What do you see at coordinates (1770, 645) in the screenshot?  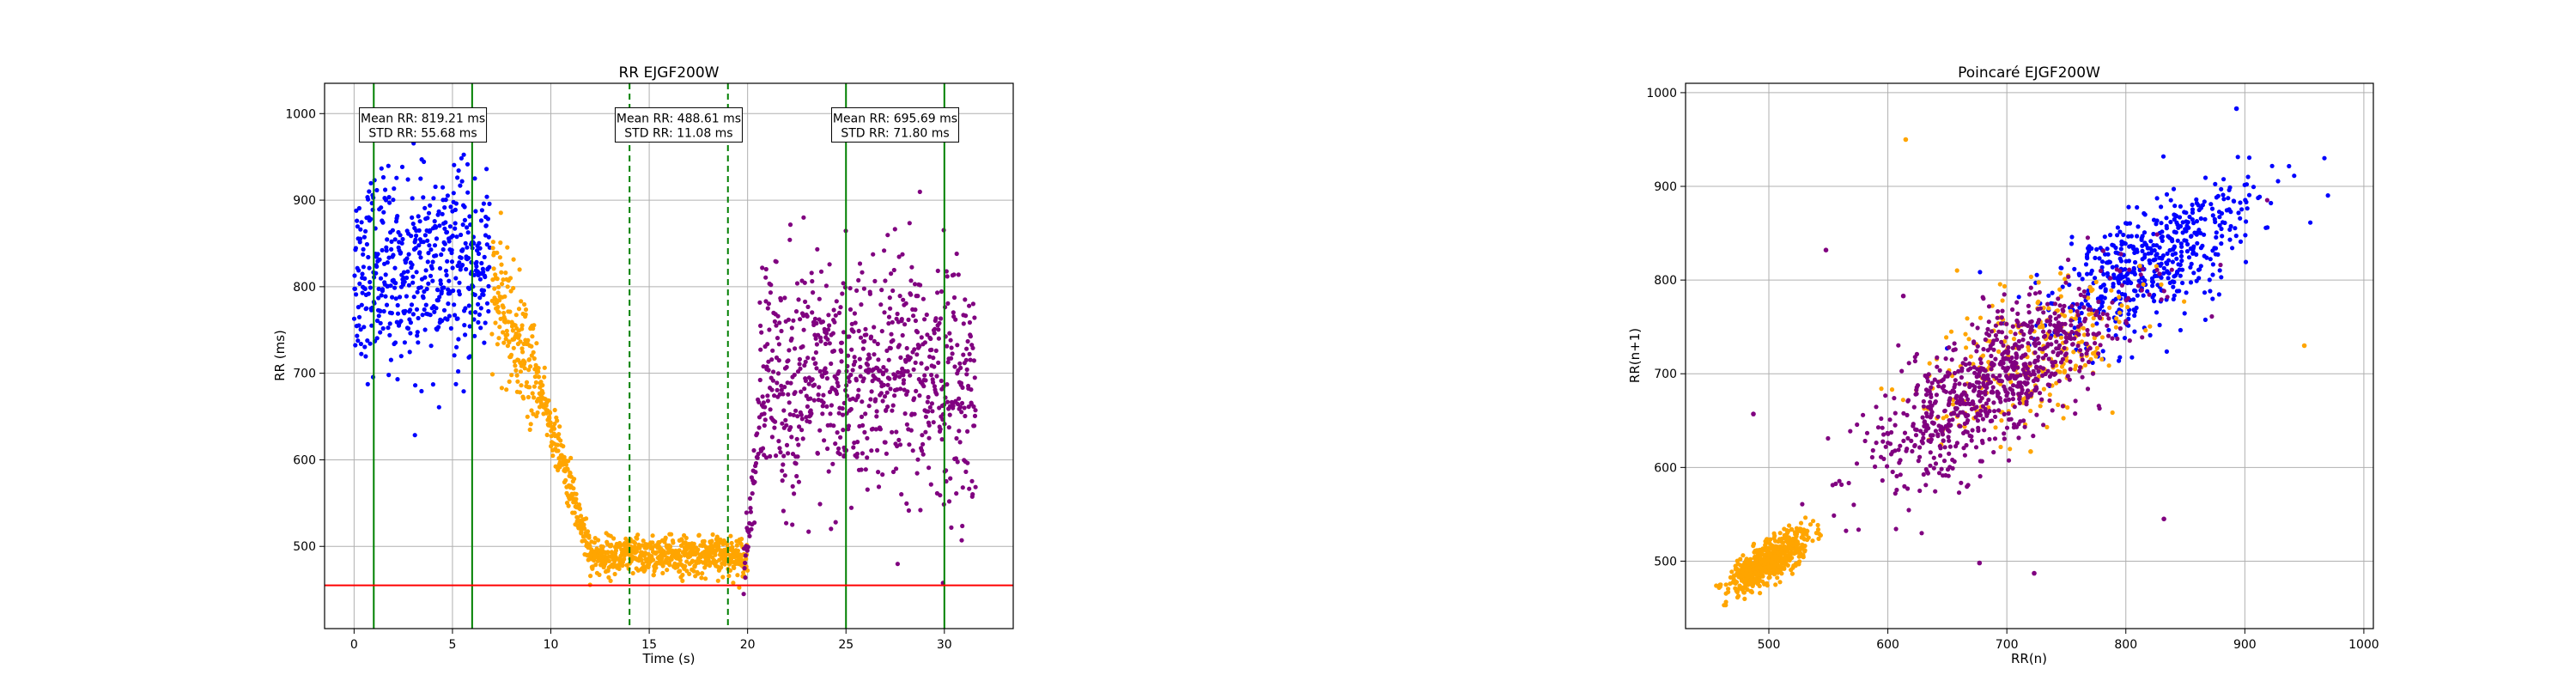 I see `pc-x-tick-label: 500` at bounding box center [1770, 645].